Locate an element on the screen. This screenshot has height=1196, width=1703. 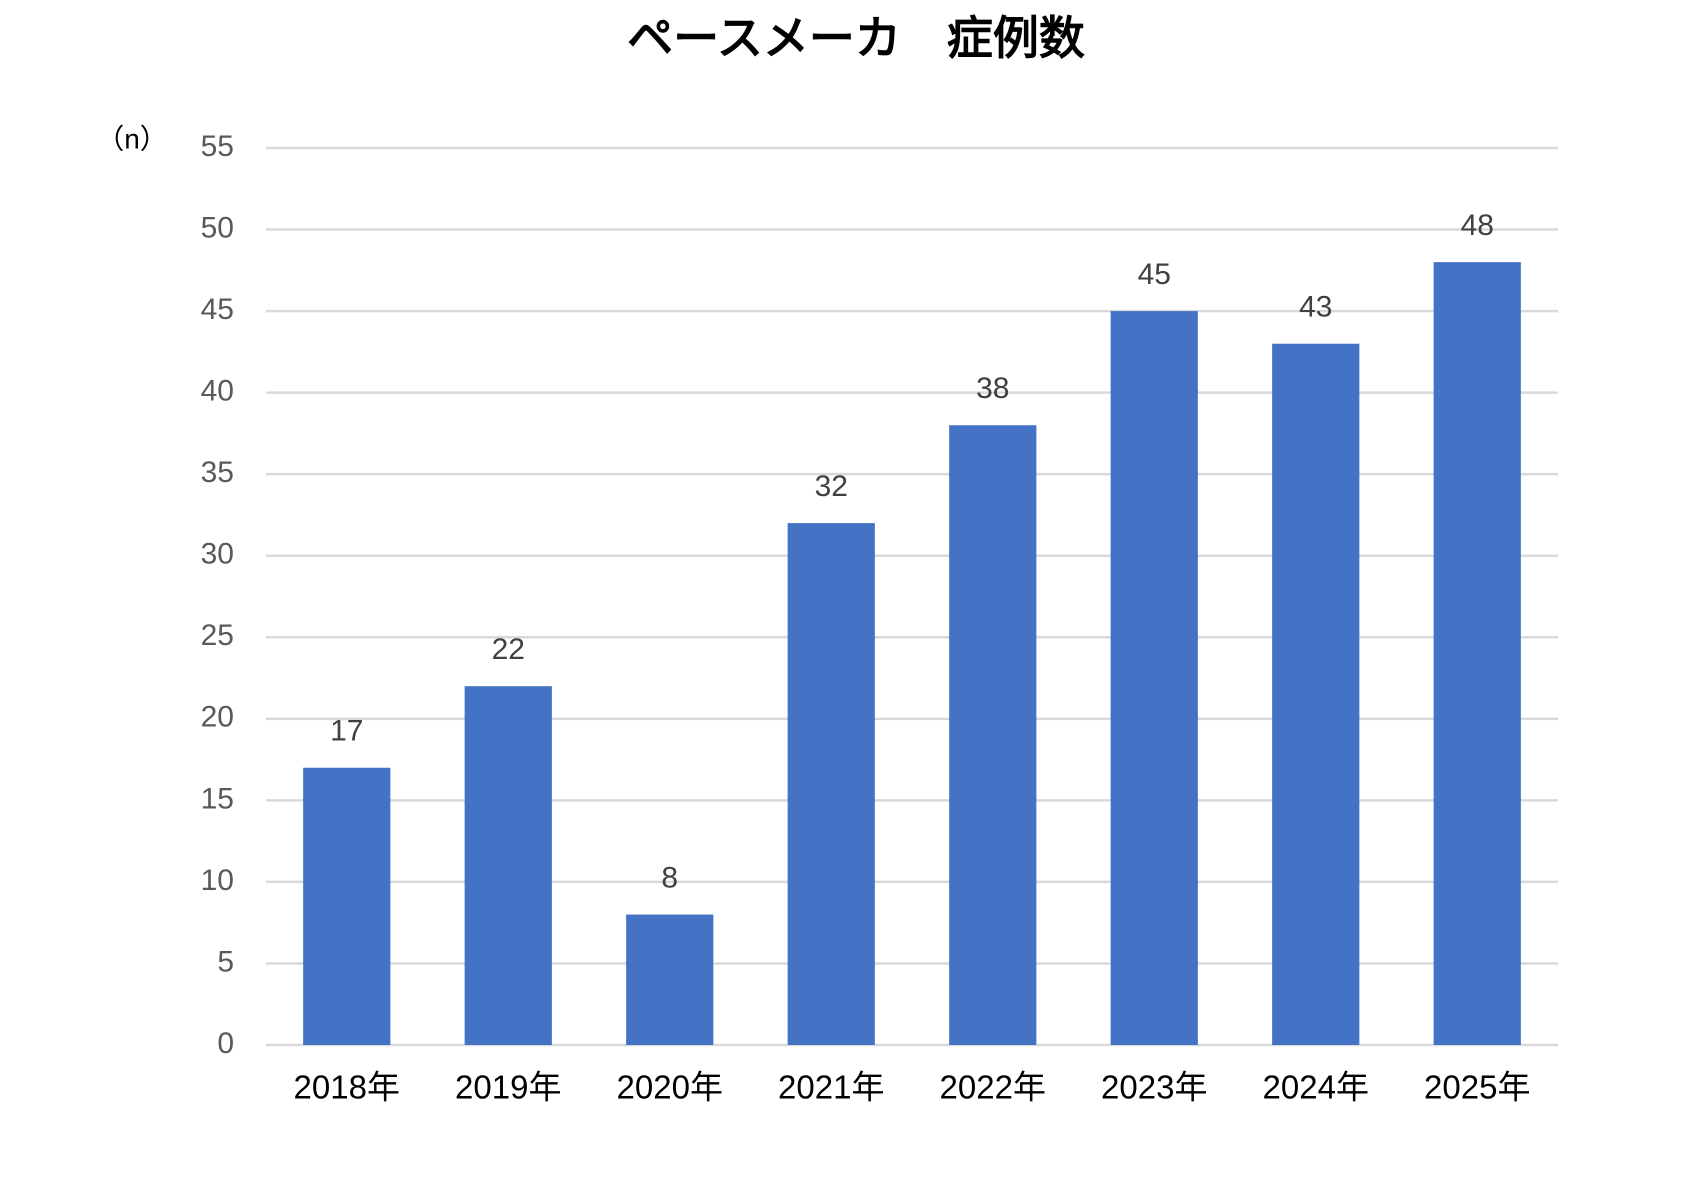
data-label: 32 is located at coordinates (831, 486).